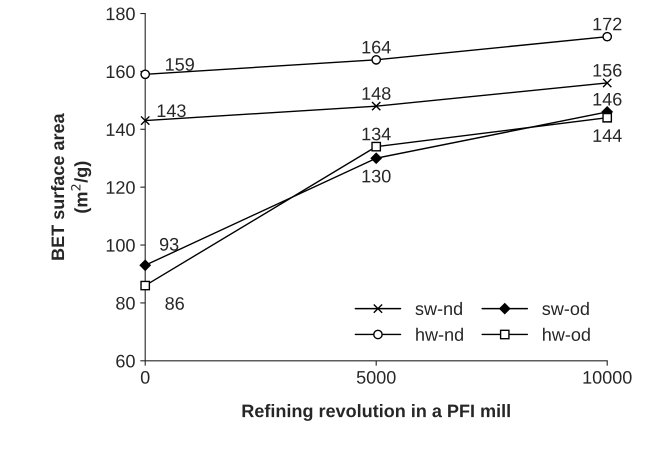 The width and height of the screenshot is (660, 451). I want to click on y-tick-label: 180, so click(120, 13).